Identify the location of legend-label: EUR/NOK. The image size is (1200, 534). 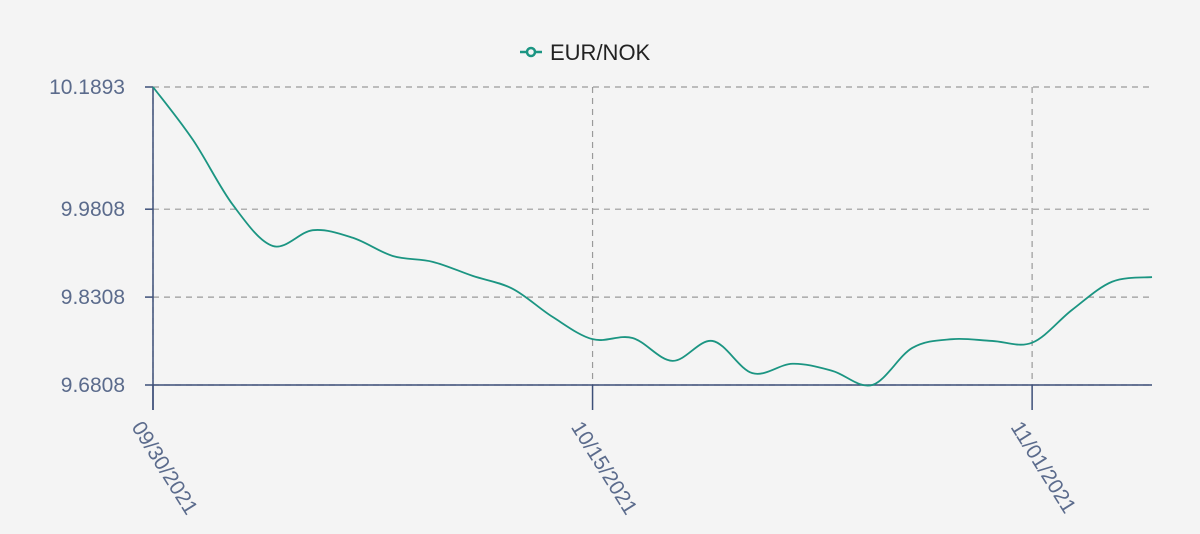
(600, 52).